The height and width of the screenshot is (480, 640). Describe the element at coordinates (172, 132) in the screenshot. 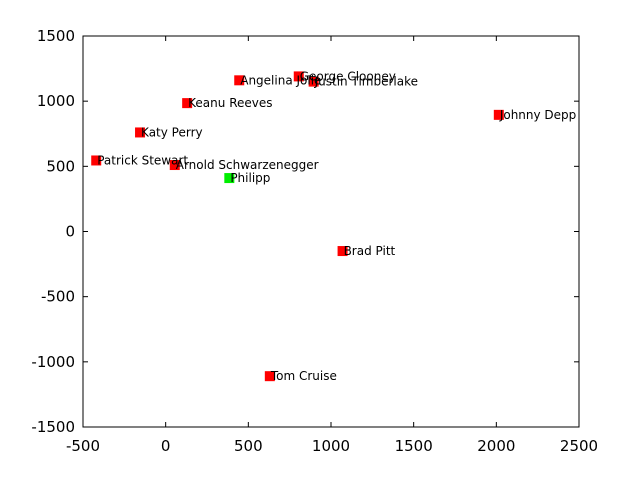

I see `data-point-label: Katy Perry` at that location.